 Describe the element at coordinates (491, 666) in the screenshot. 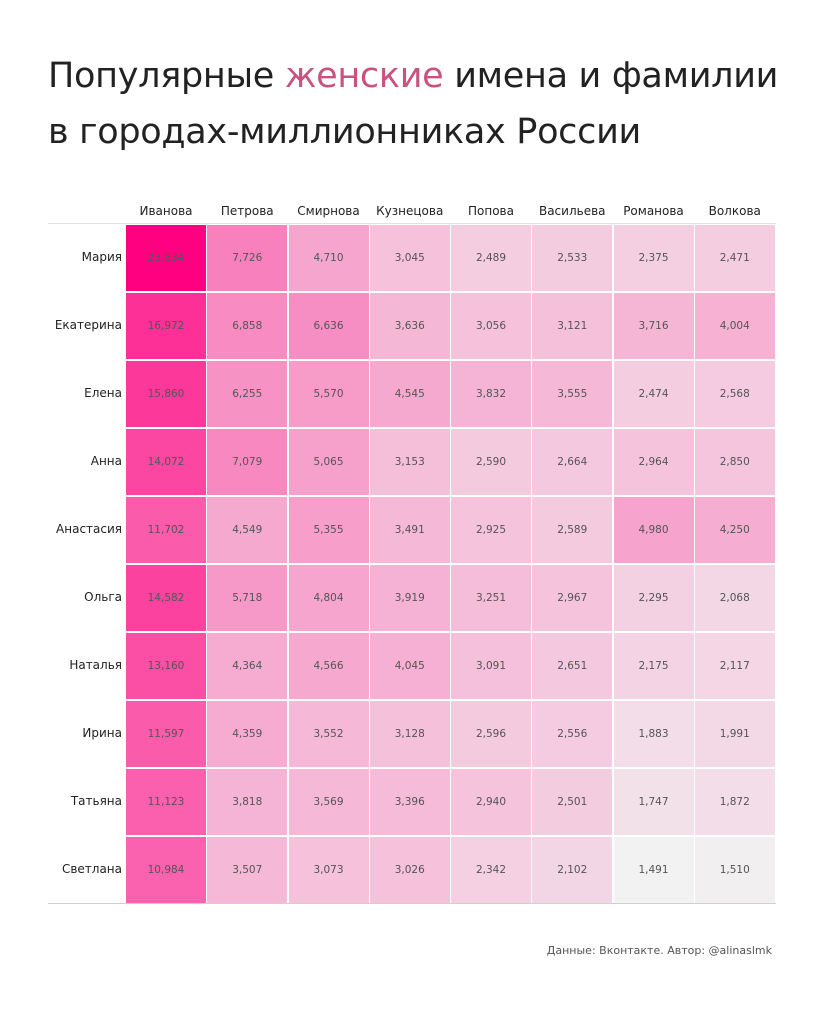

I see `heatmap-cell: 3,091` at that location.